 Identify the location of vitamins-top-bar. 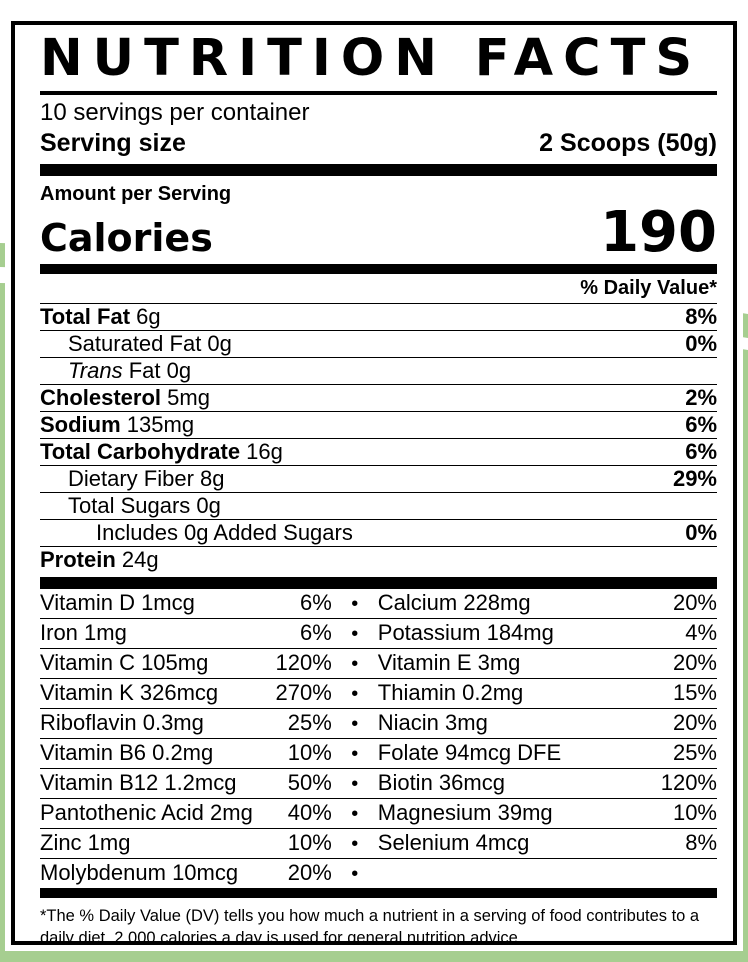
(378, 583).